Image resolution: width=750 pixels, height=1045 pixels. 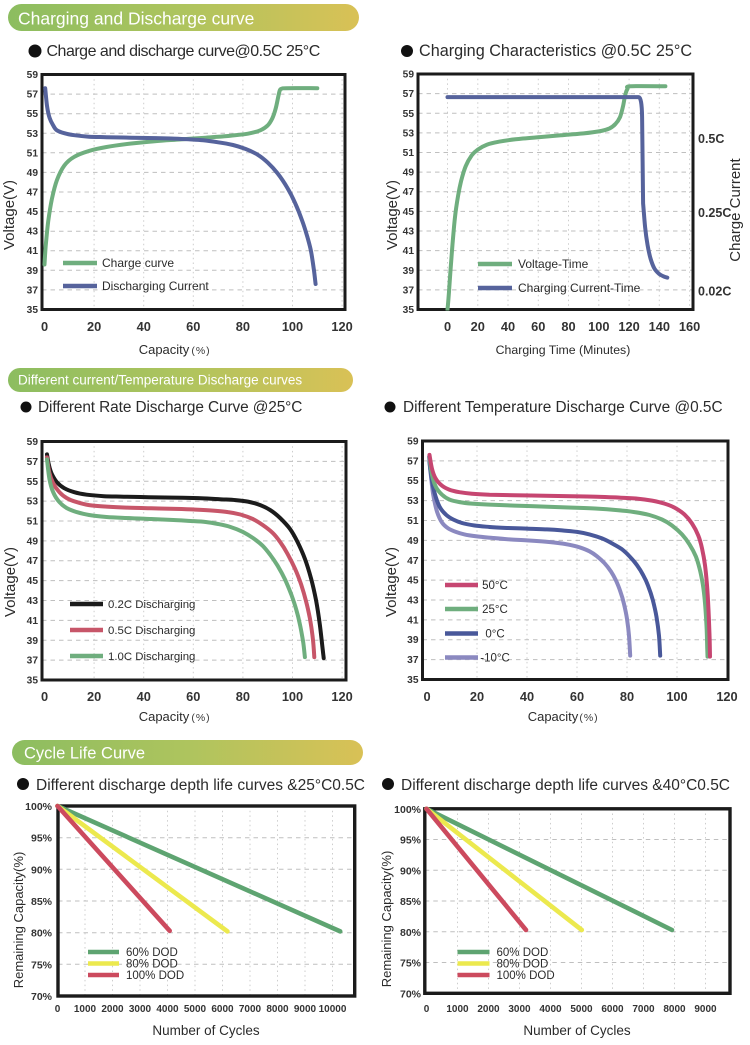 I want to click on svg-text: 50°C, so click(x=495, y=586).